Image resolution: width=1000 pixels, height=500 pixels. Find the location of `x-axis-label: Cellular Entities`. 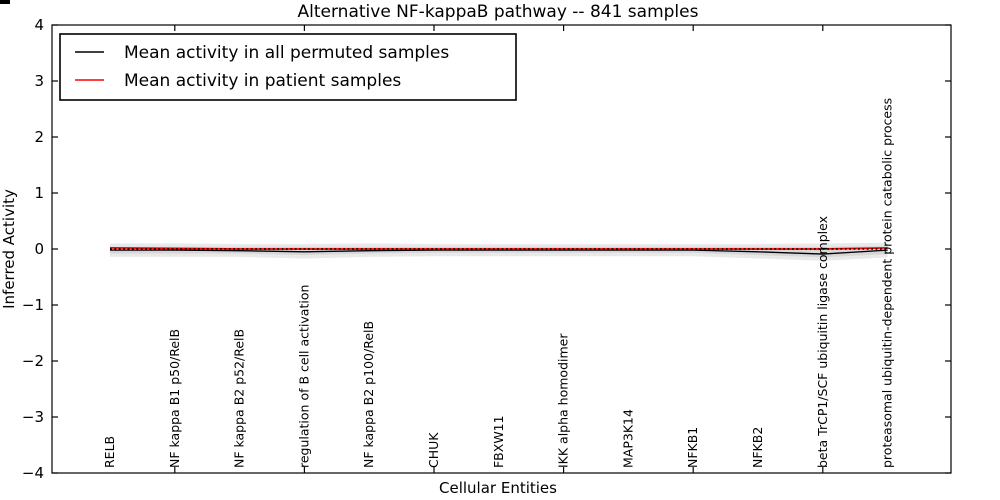

x-axis-label: Cellular Entities is located at coordinates (498, 488).